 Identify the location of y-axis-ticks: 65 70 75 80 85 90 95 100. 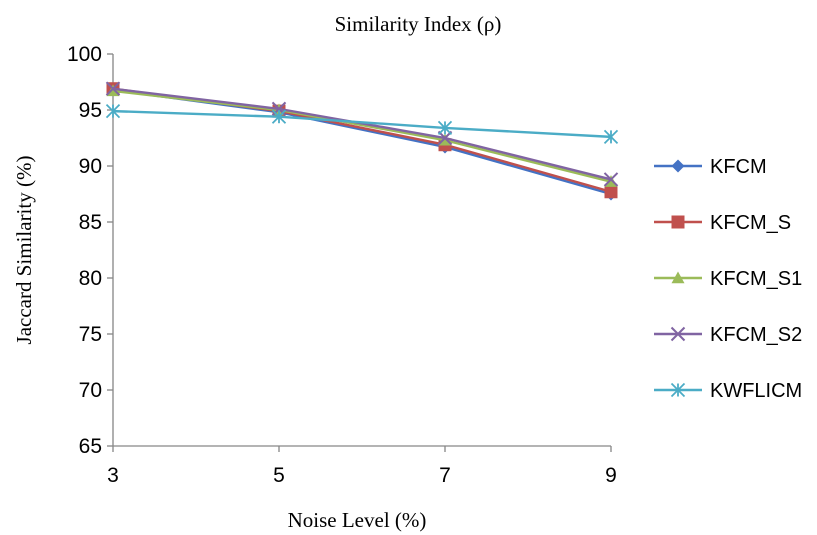
(90, 250).